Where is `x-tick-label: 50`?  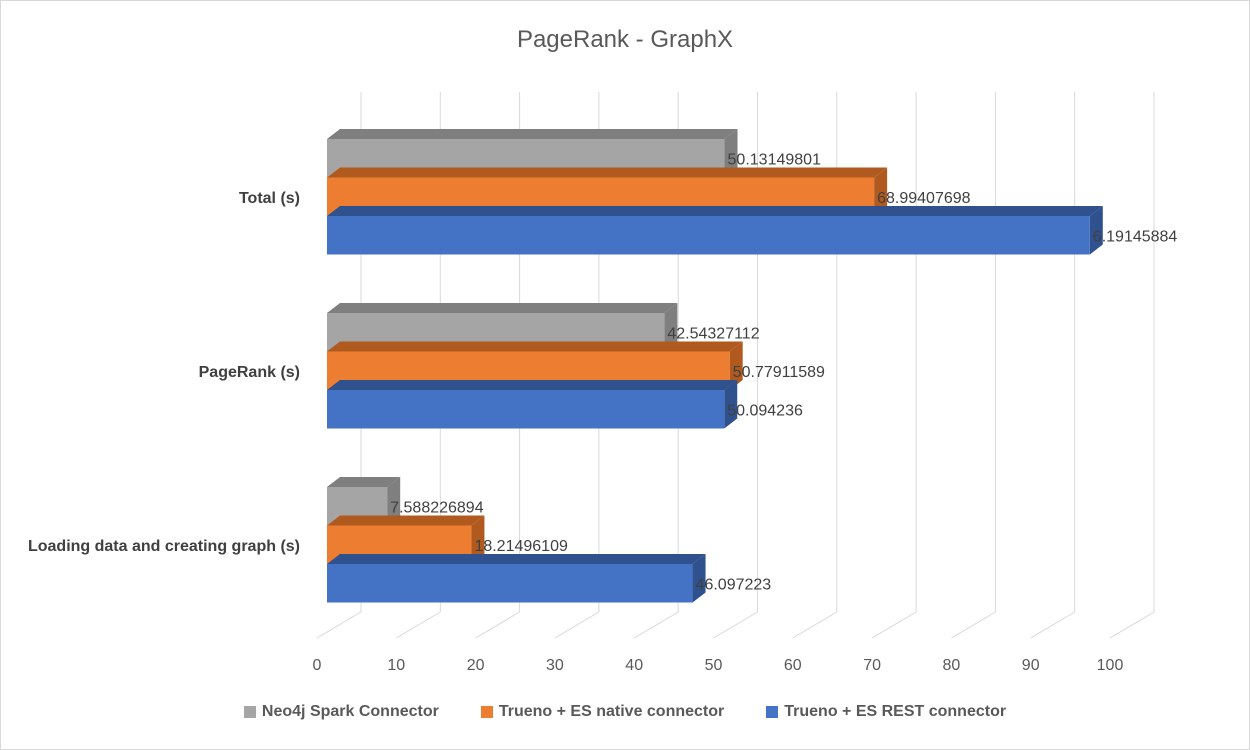
x-tick-label: 50 is located at coordinates (714, 665).